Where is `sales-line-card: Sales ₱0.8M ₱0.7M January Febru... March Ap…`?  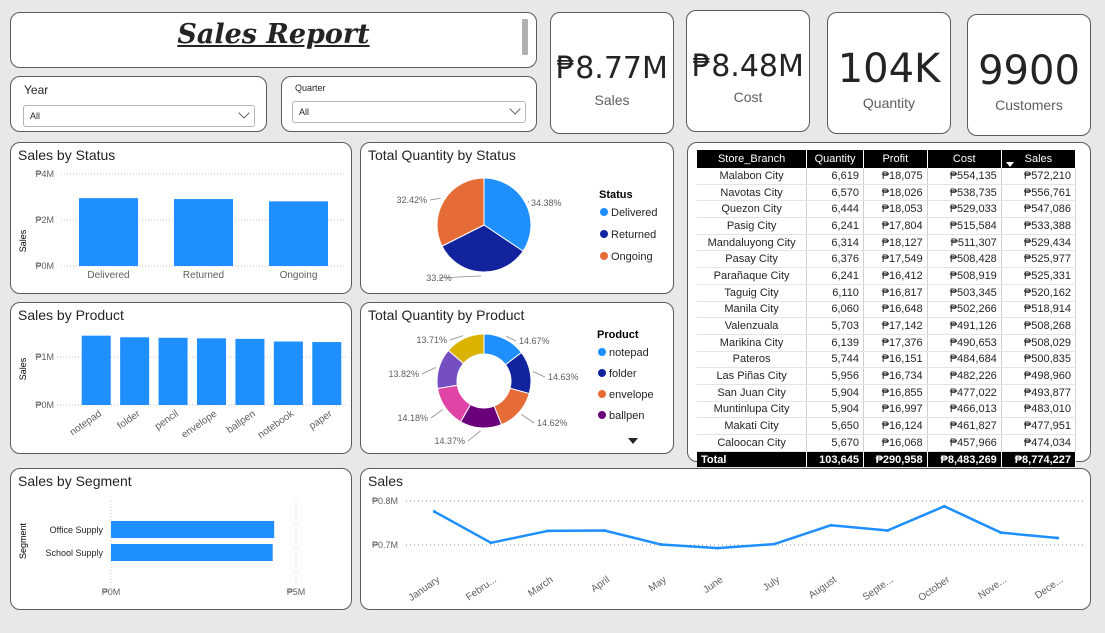
sales-line-card: Sales ₱0.8M ₱0.7M January Febru... March Ap… is located at coordinates (725, 539).